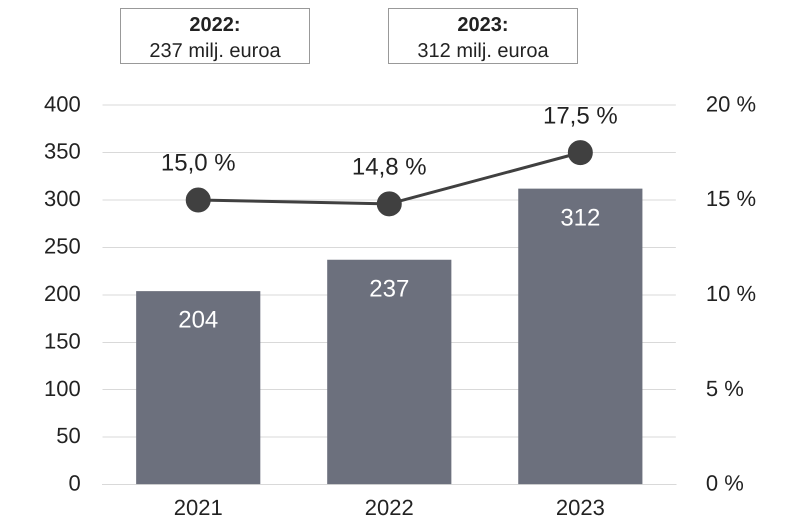 This screenshot has width=800, height=531. Describe the element at coordinates (389, 166) in the screenshot. I see `data-label: 14,8 %` at that location.